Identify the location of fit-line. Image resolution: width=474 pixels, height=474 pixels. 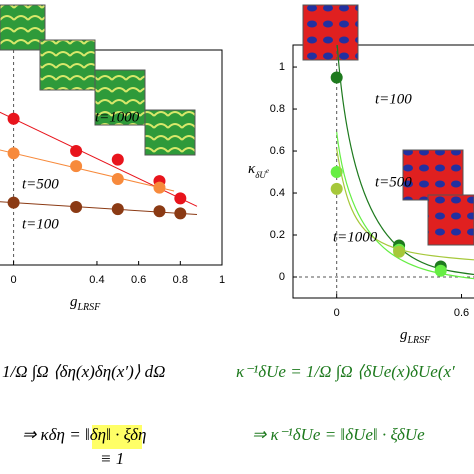
(99, 208).